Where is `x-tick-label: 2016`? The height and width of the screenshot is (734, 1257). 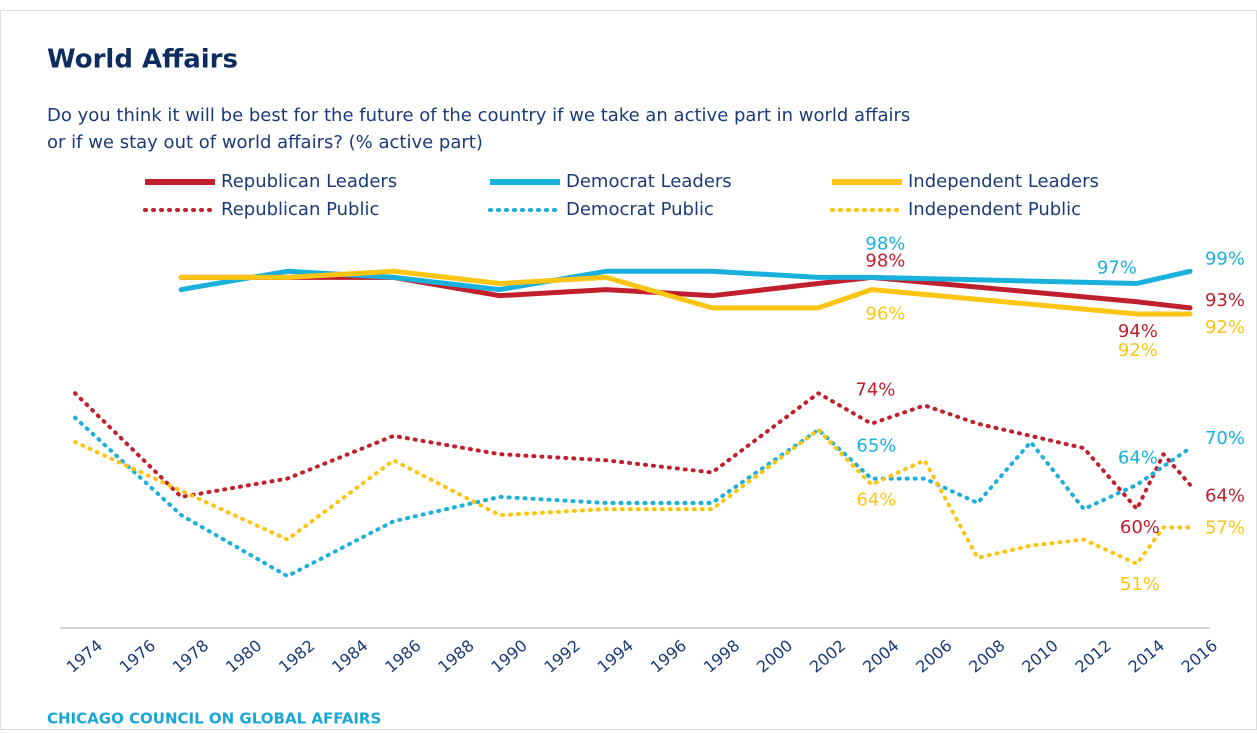 x-tick-label: 2016 is located at coordinates (1199, 656).